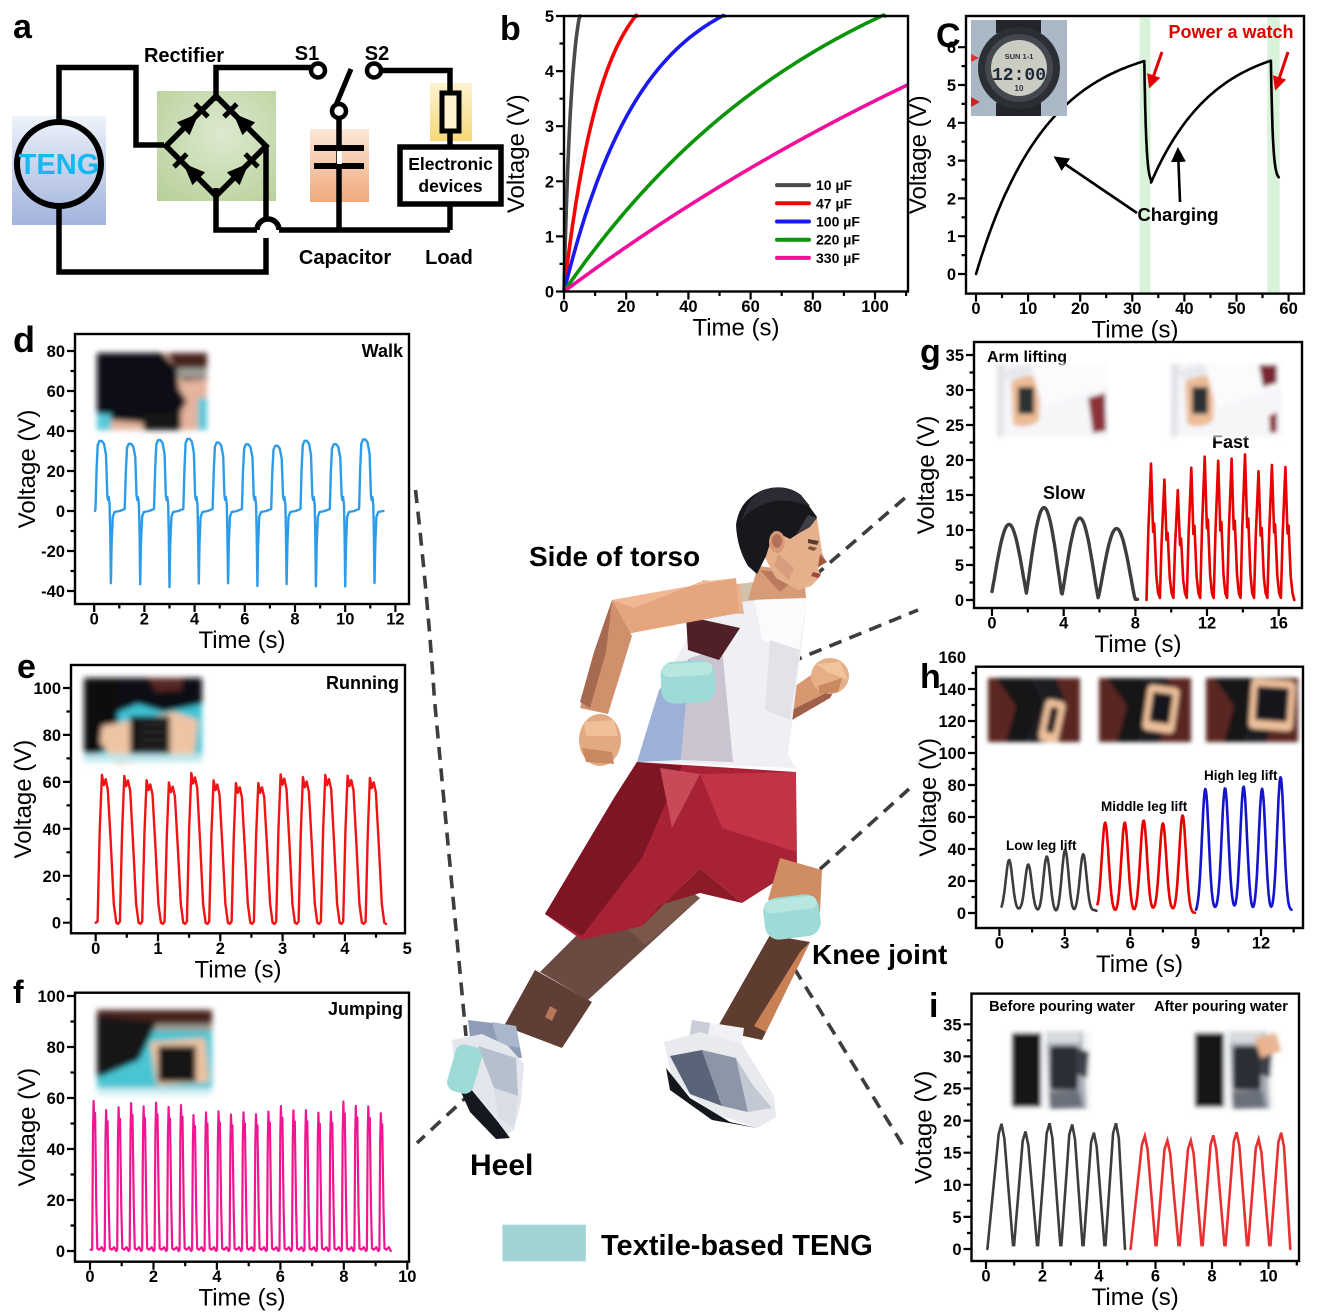  I want to click on svg-text: Side of torso, so click(614, 556).